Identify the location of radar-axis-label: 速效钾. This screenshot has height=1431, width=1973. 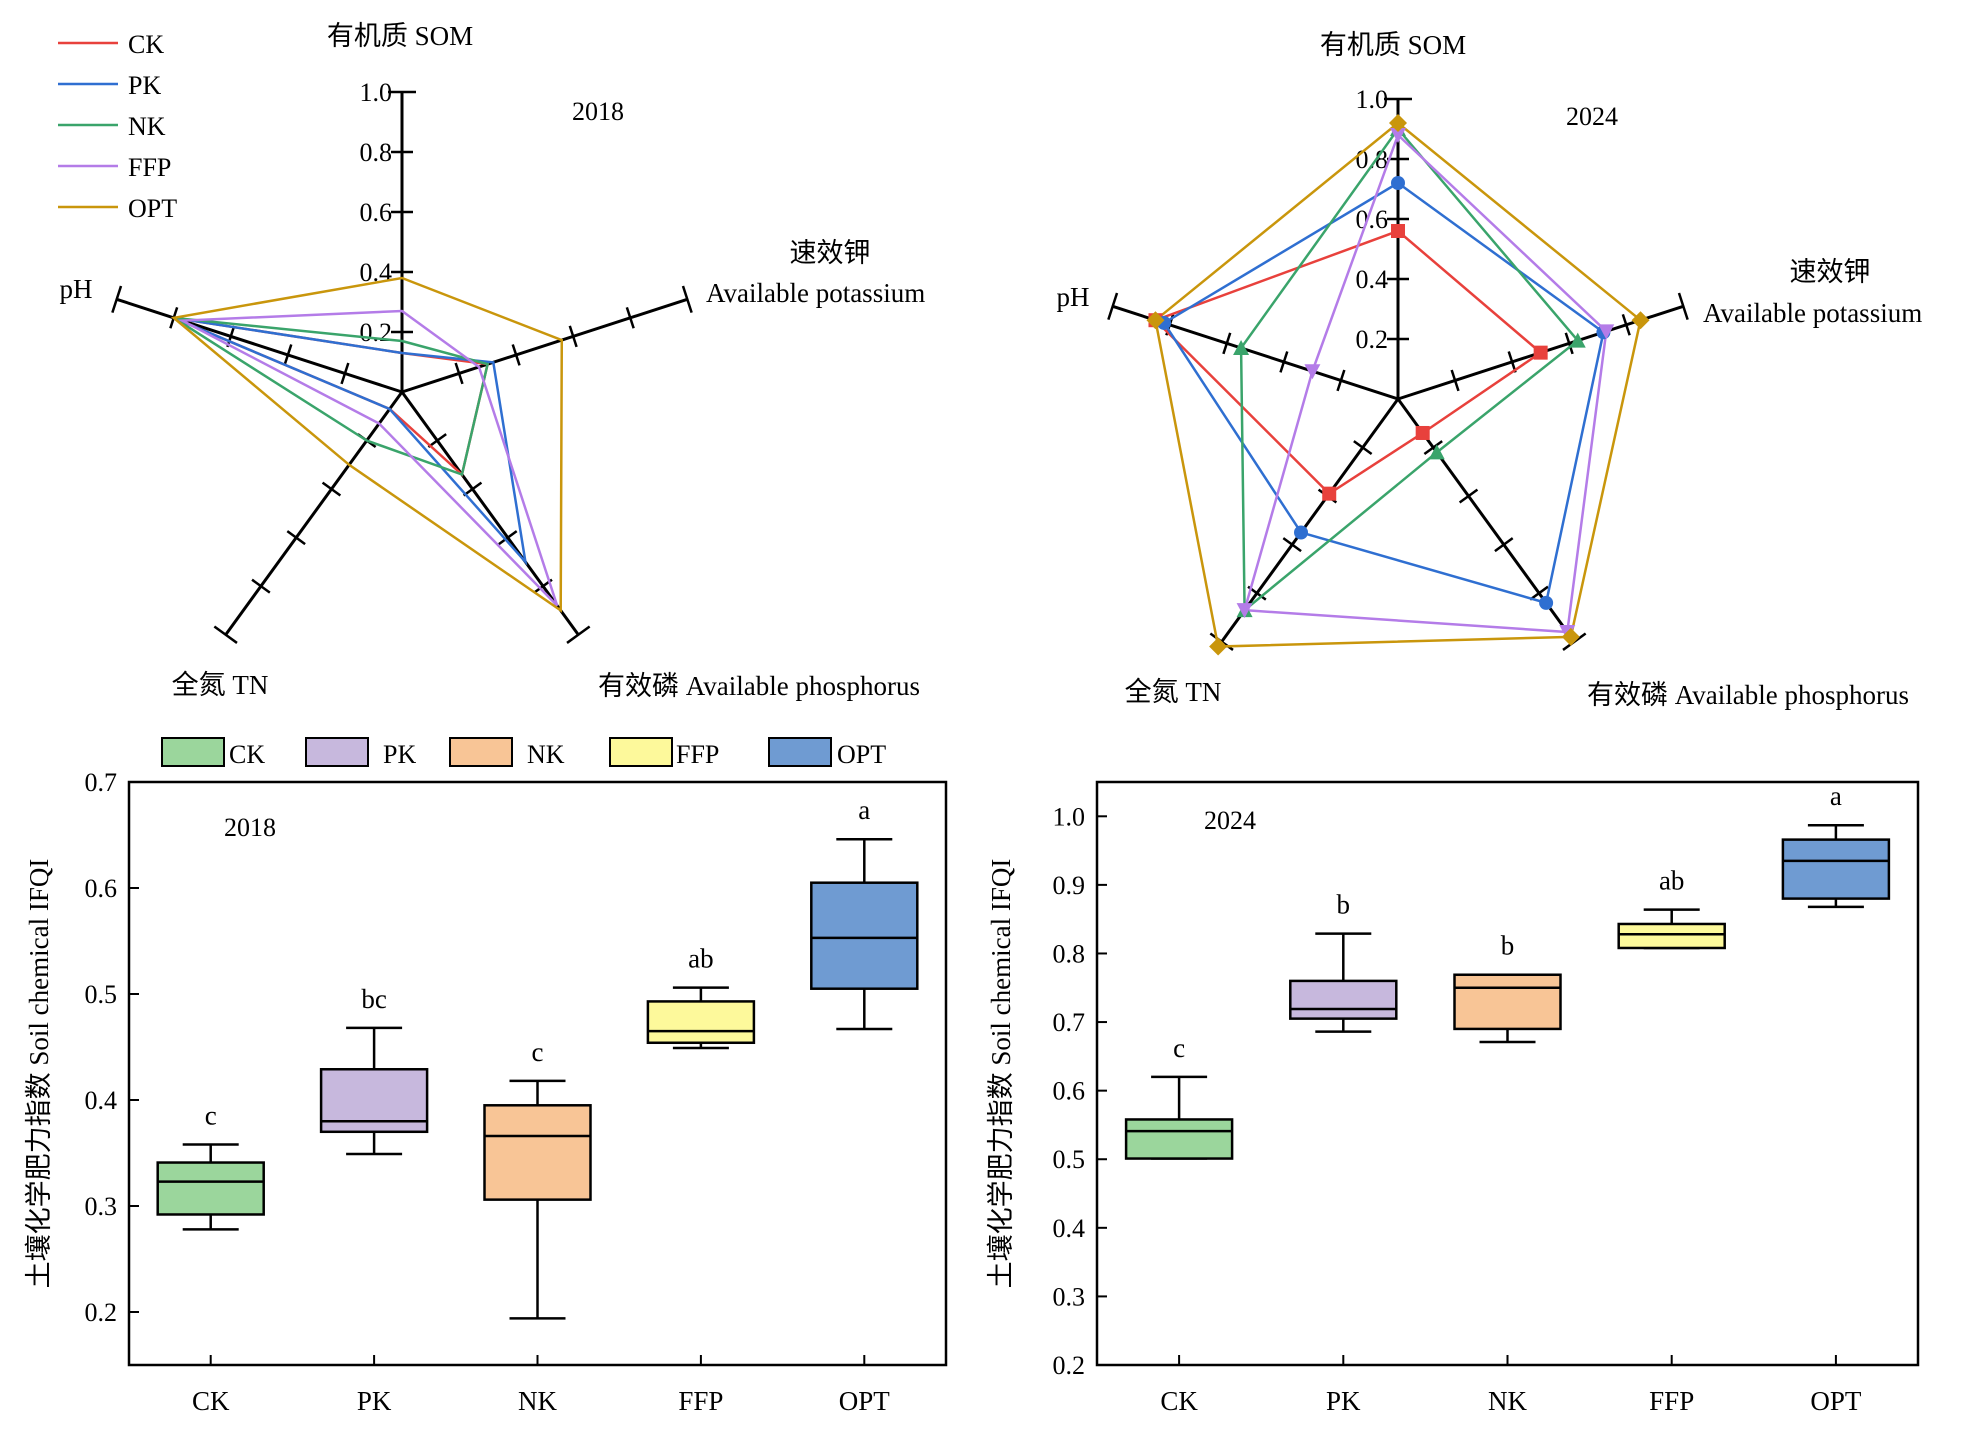
(830, 253).